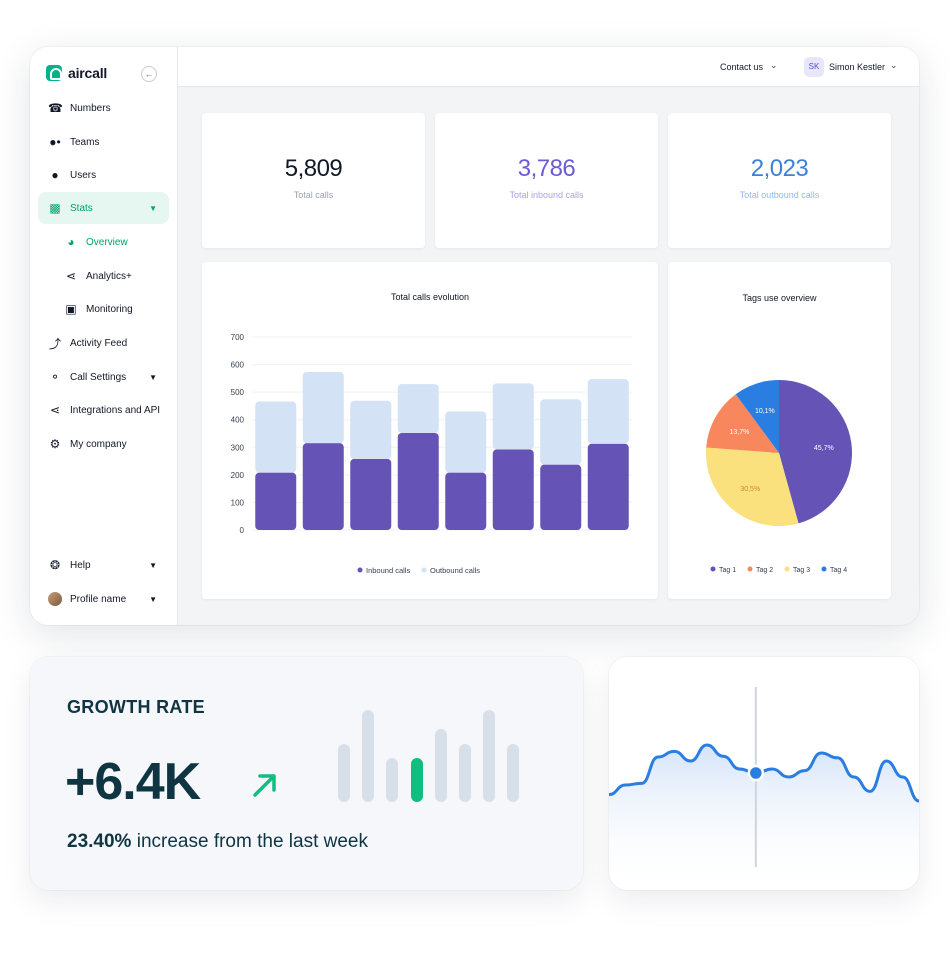 The width and height of the screenshot is (950, 977). Describe the element at coordinates (779, 298) in the screenshot. I see `chart-title: Tags use overview` at that location.